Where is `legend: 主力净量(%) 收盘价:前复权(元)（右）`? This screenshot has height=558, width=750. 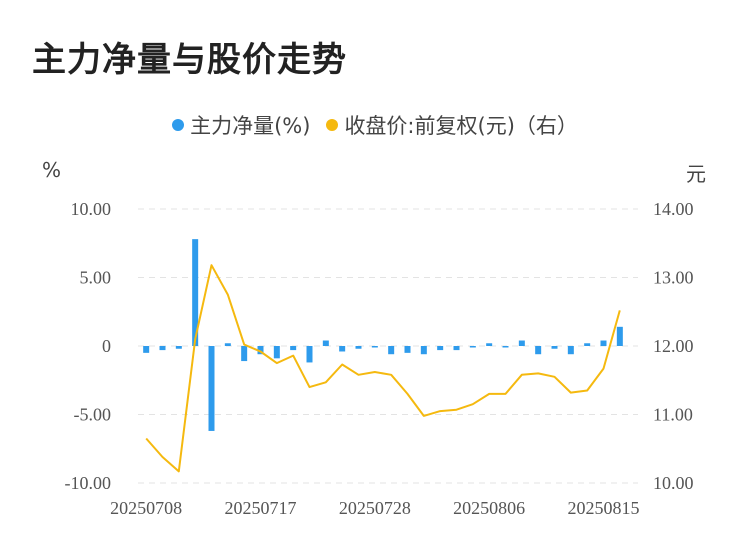
legend: 主力净量(%) 收盘价:前复权(元)（右） is located at coordinates (375, 125).